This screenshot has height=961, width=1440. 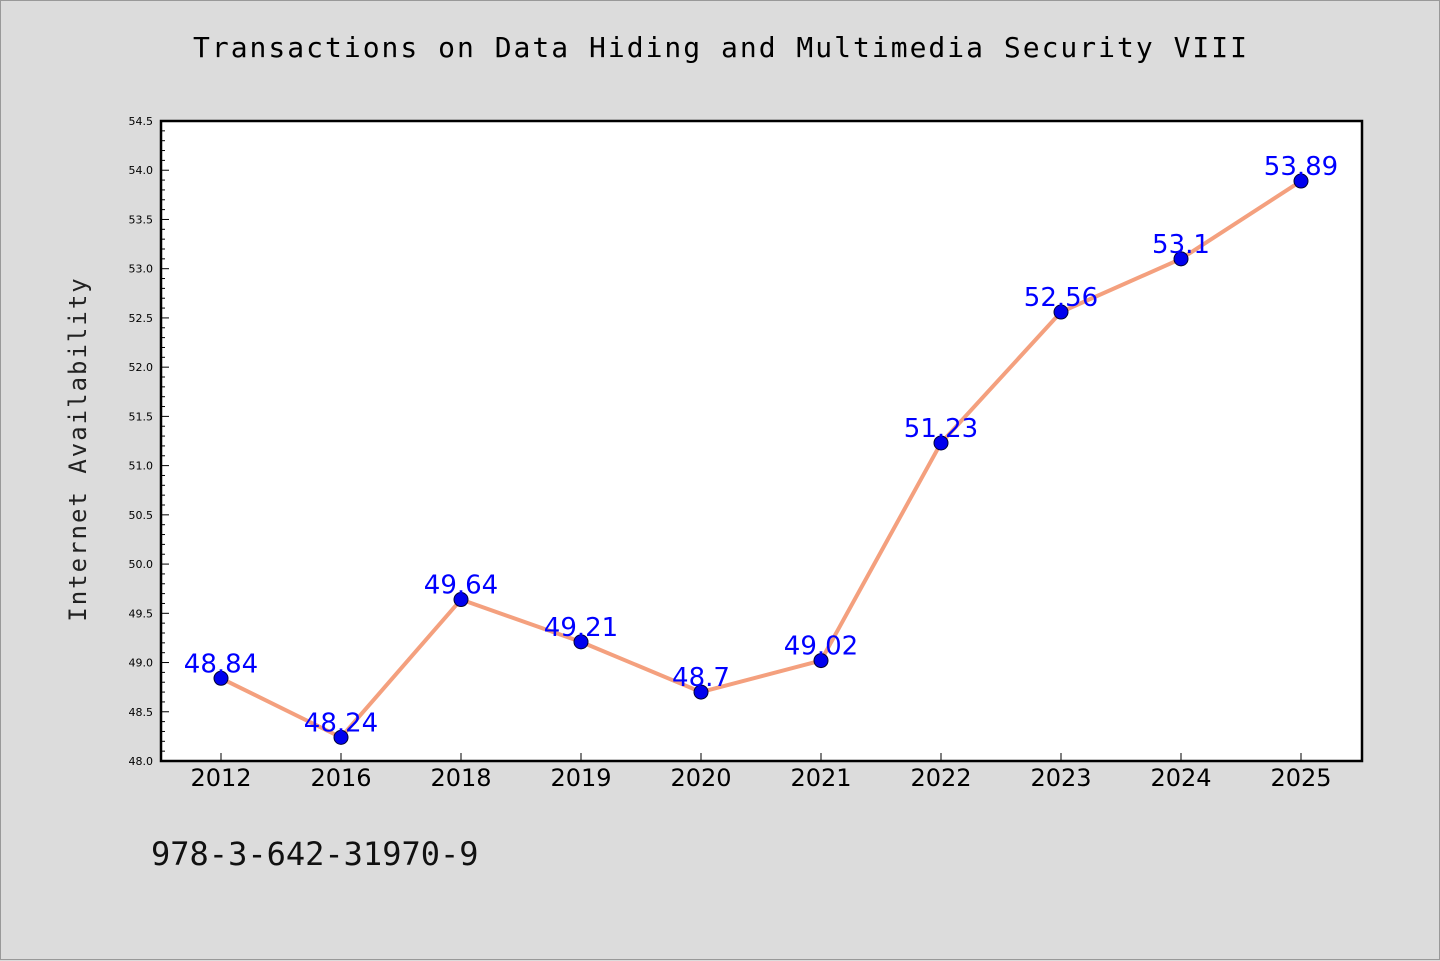 What do you see at coordinates (460, 778) in the screenshot?
I see `x-tick-label: 2018` at bounding box center [460, 778].